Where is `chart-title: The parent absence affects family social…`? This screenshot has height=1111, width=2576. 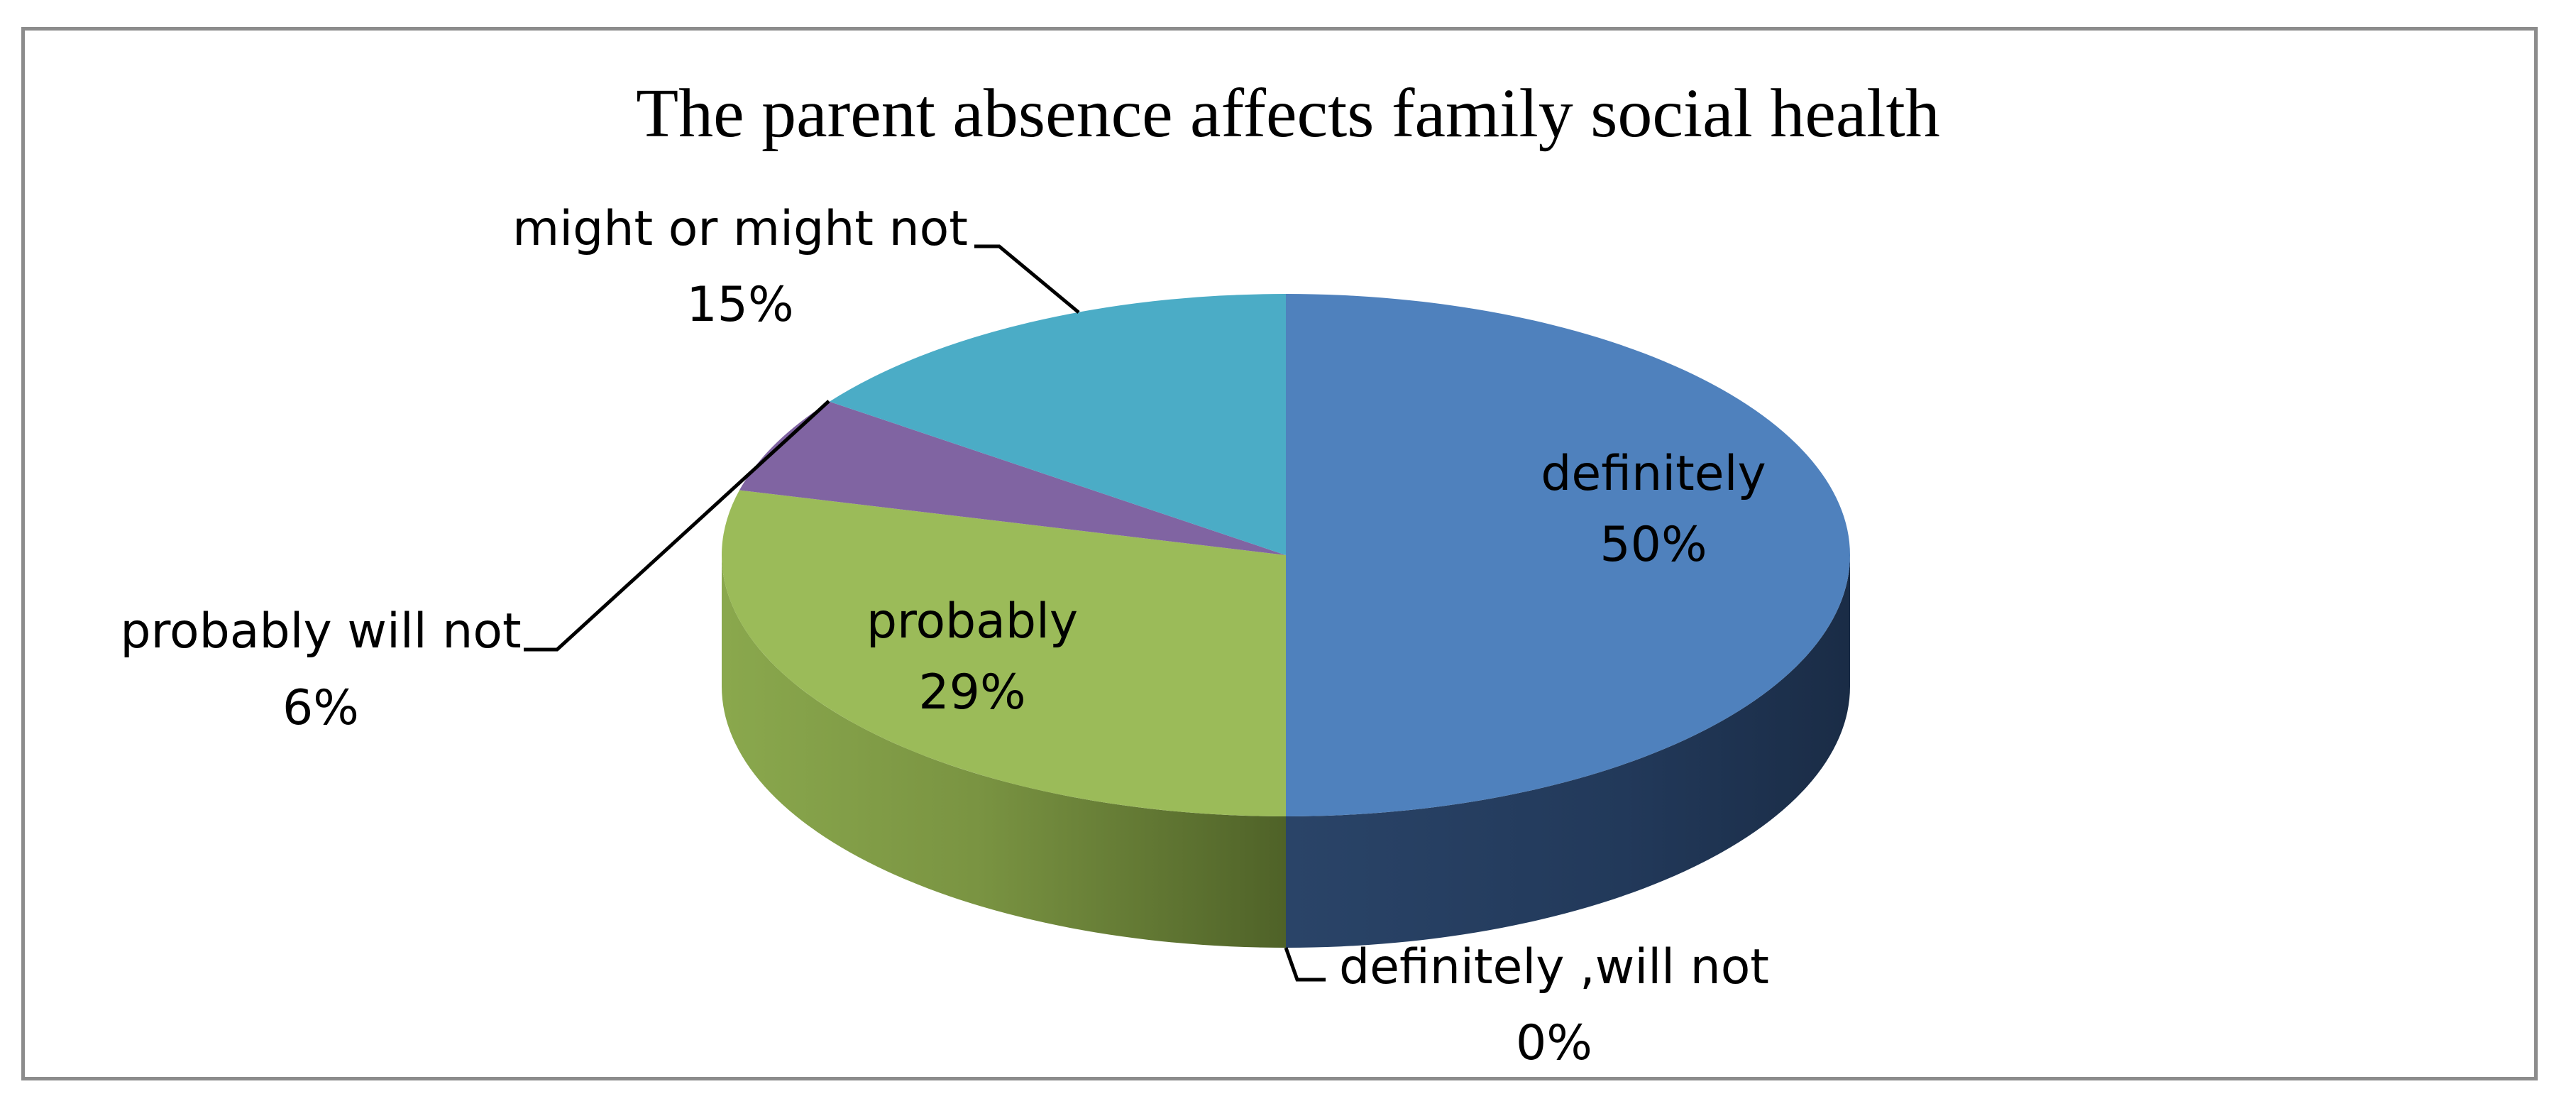 chart-title: The parent absence affects family social… is located at coordinates (1288, 113).